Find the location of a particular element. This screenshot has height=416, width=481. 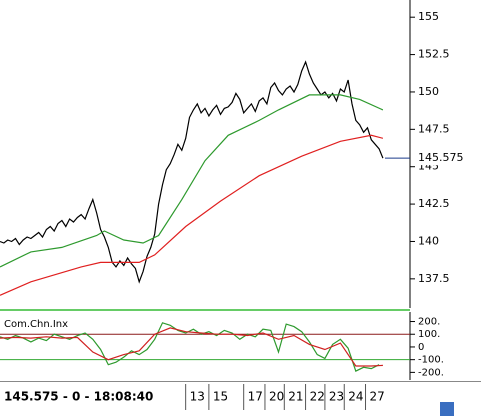

last-price-box is located at coordinates (441, 158).